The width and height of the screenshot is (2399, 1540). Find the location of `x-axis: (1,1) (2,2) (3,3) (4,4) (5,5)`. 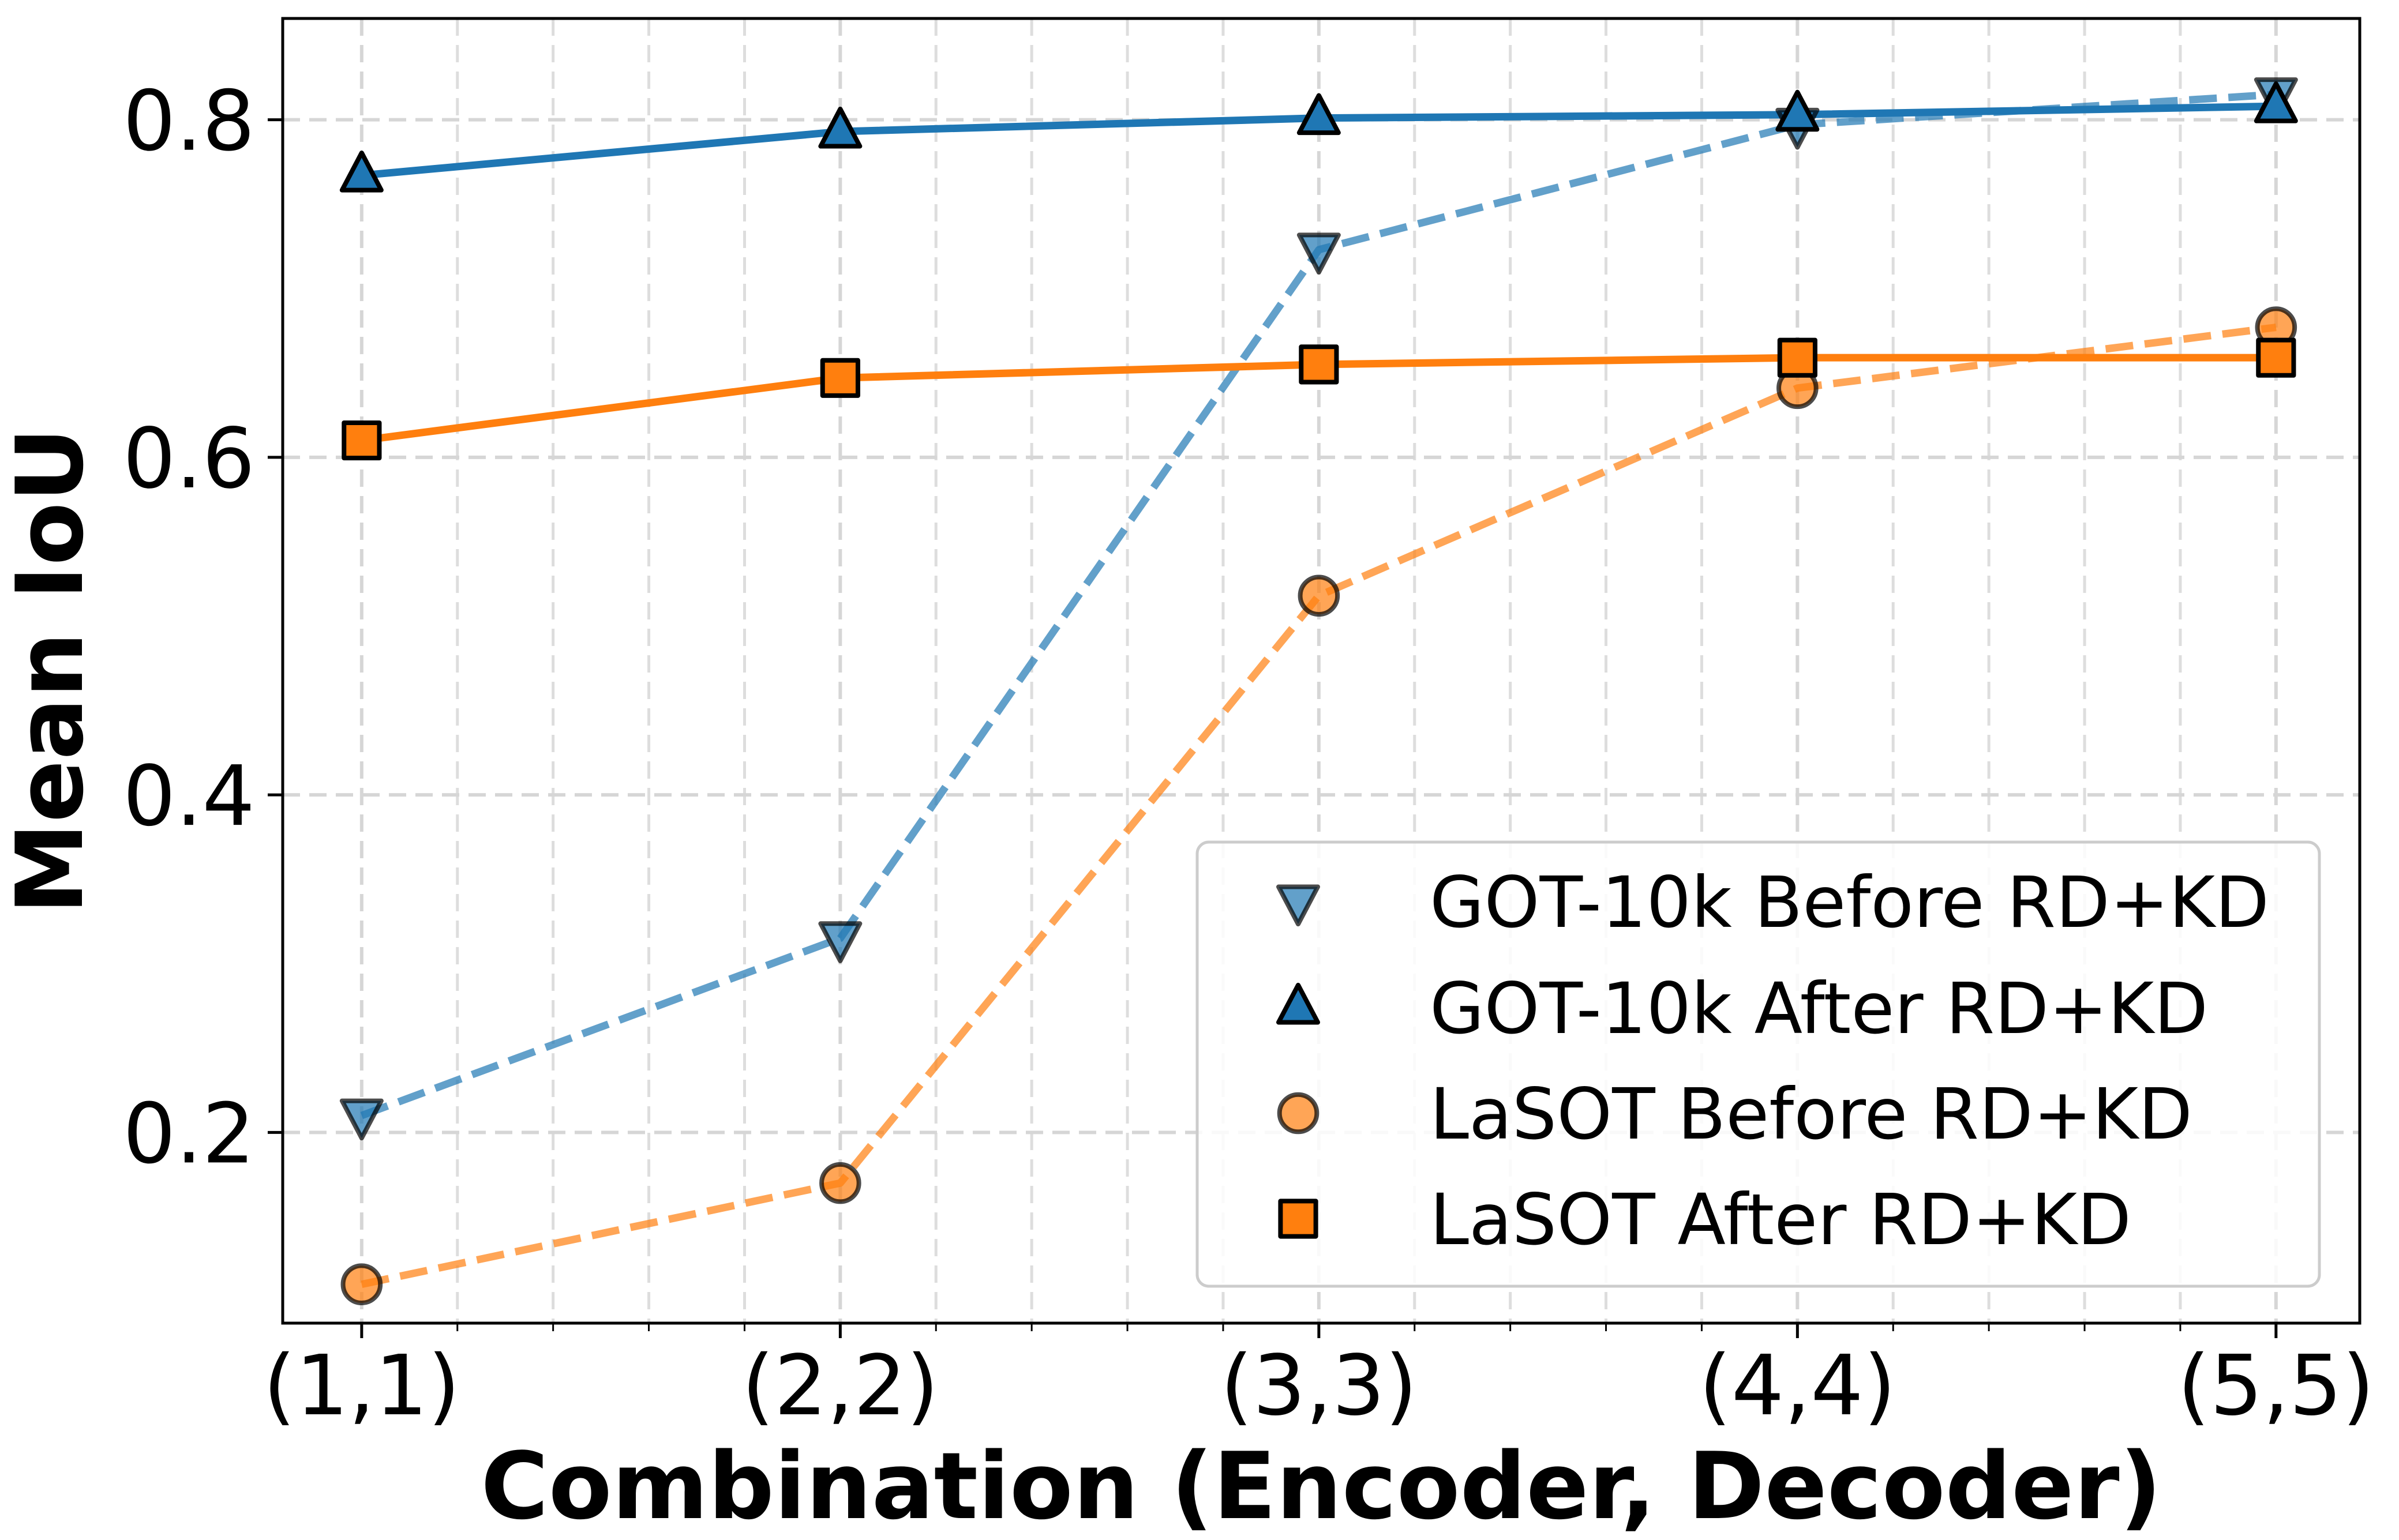

x-axis: (1,1) (2,2) (3,3) (4,4) (5,5) is located at coordinates (1319, 1378).